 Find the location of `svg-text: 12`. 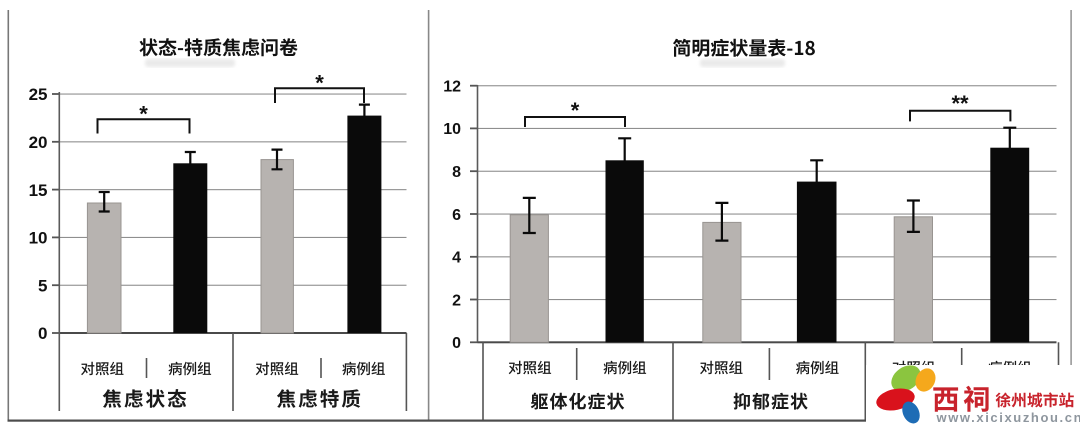

svg-text: 12 is located at coordinates (452, 87).